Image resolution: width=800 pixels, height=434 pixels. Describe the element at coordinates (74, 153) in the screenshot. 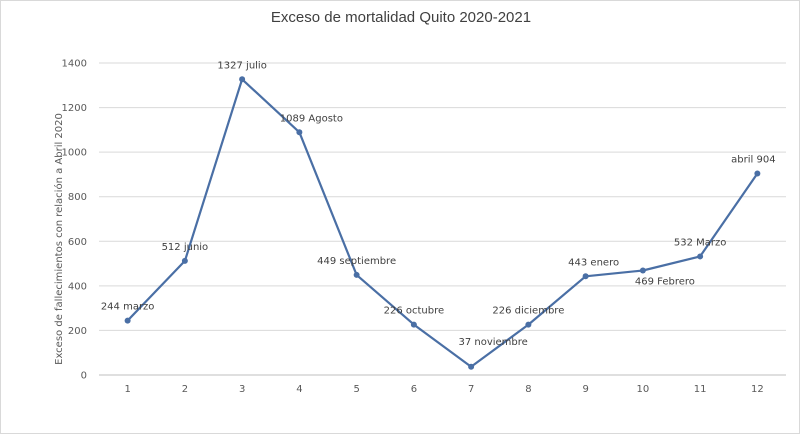

I see `y-tick-label: 1000` at that location.